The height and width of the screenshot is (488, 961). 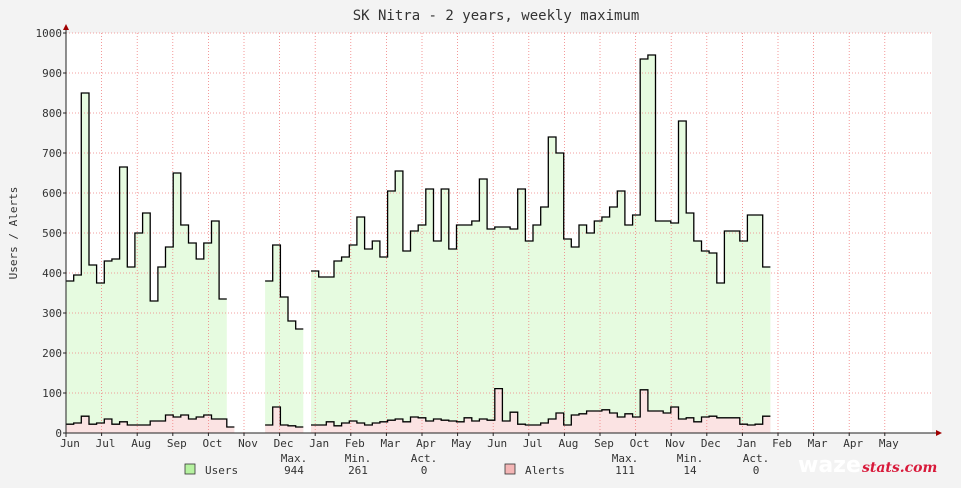 What do you see at coordinates (690, 470) in the screenshot?
I see `legend-alerts-min-value: 14` at bounding box center [690, 470].